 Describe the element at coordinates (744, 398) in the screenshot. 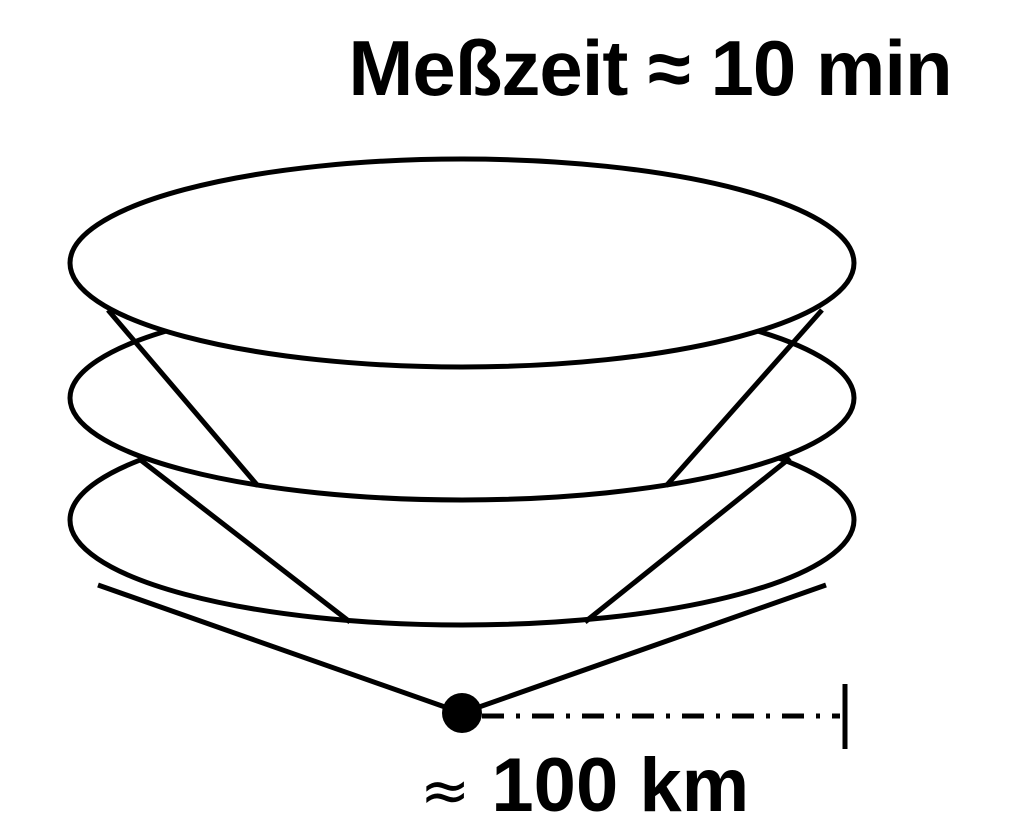

I see `cone-edge-high-right` at that location.